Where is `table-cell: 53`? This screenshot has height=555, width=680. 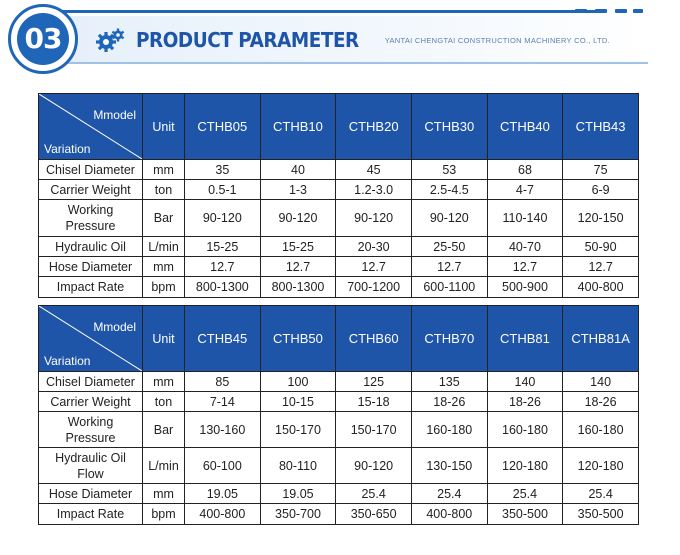 table-cell: 53 is located at coordinates (449, 169).